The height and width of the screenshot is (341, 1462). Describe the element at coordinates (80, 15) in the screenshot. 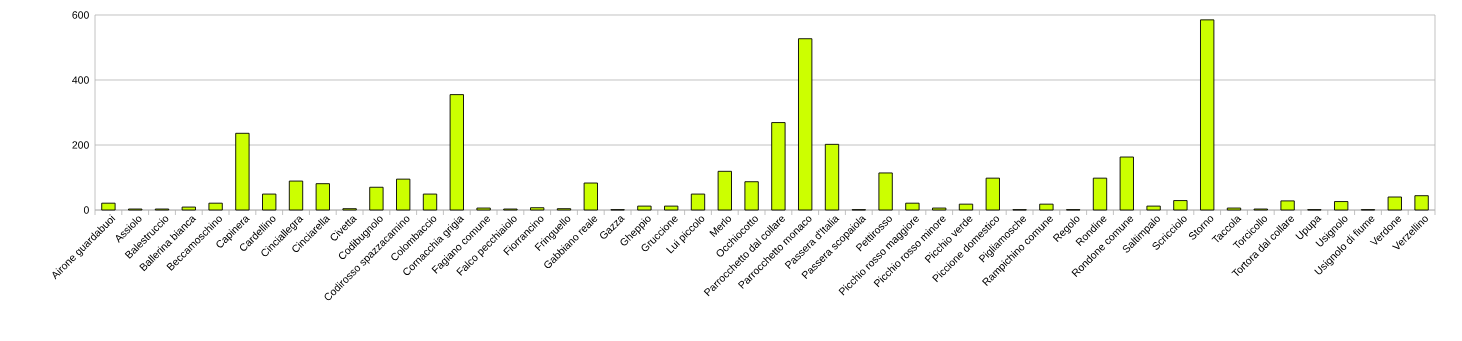

I see `y-tick-label: 600` at that location.